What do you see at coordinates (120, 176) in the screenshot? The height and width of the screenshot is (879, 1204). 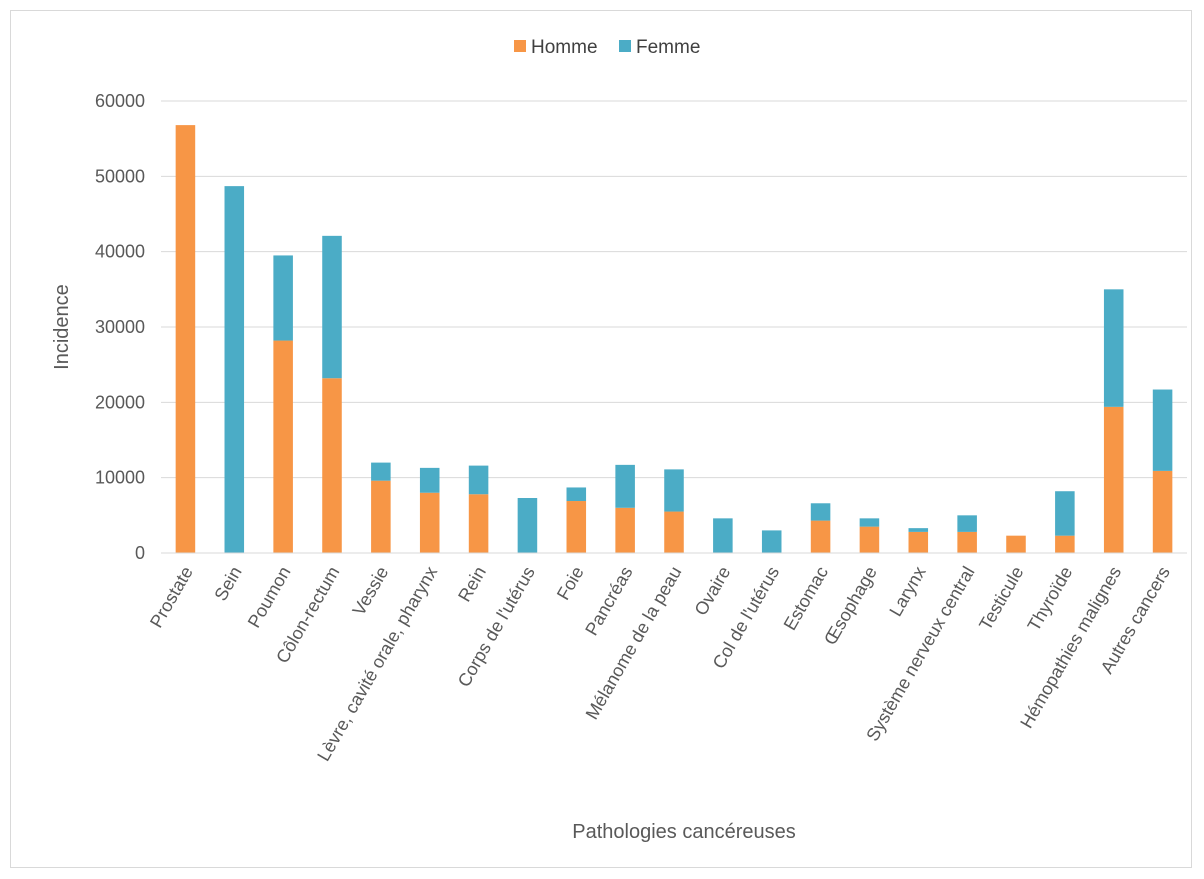 I see `y-tick-label: 50000` at bounding box center [120, 176].